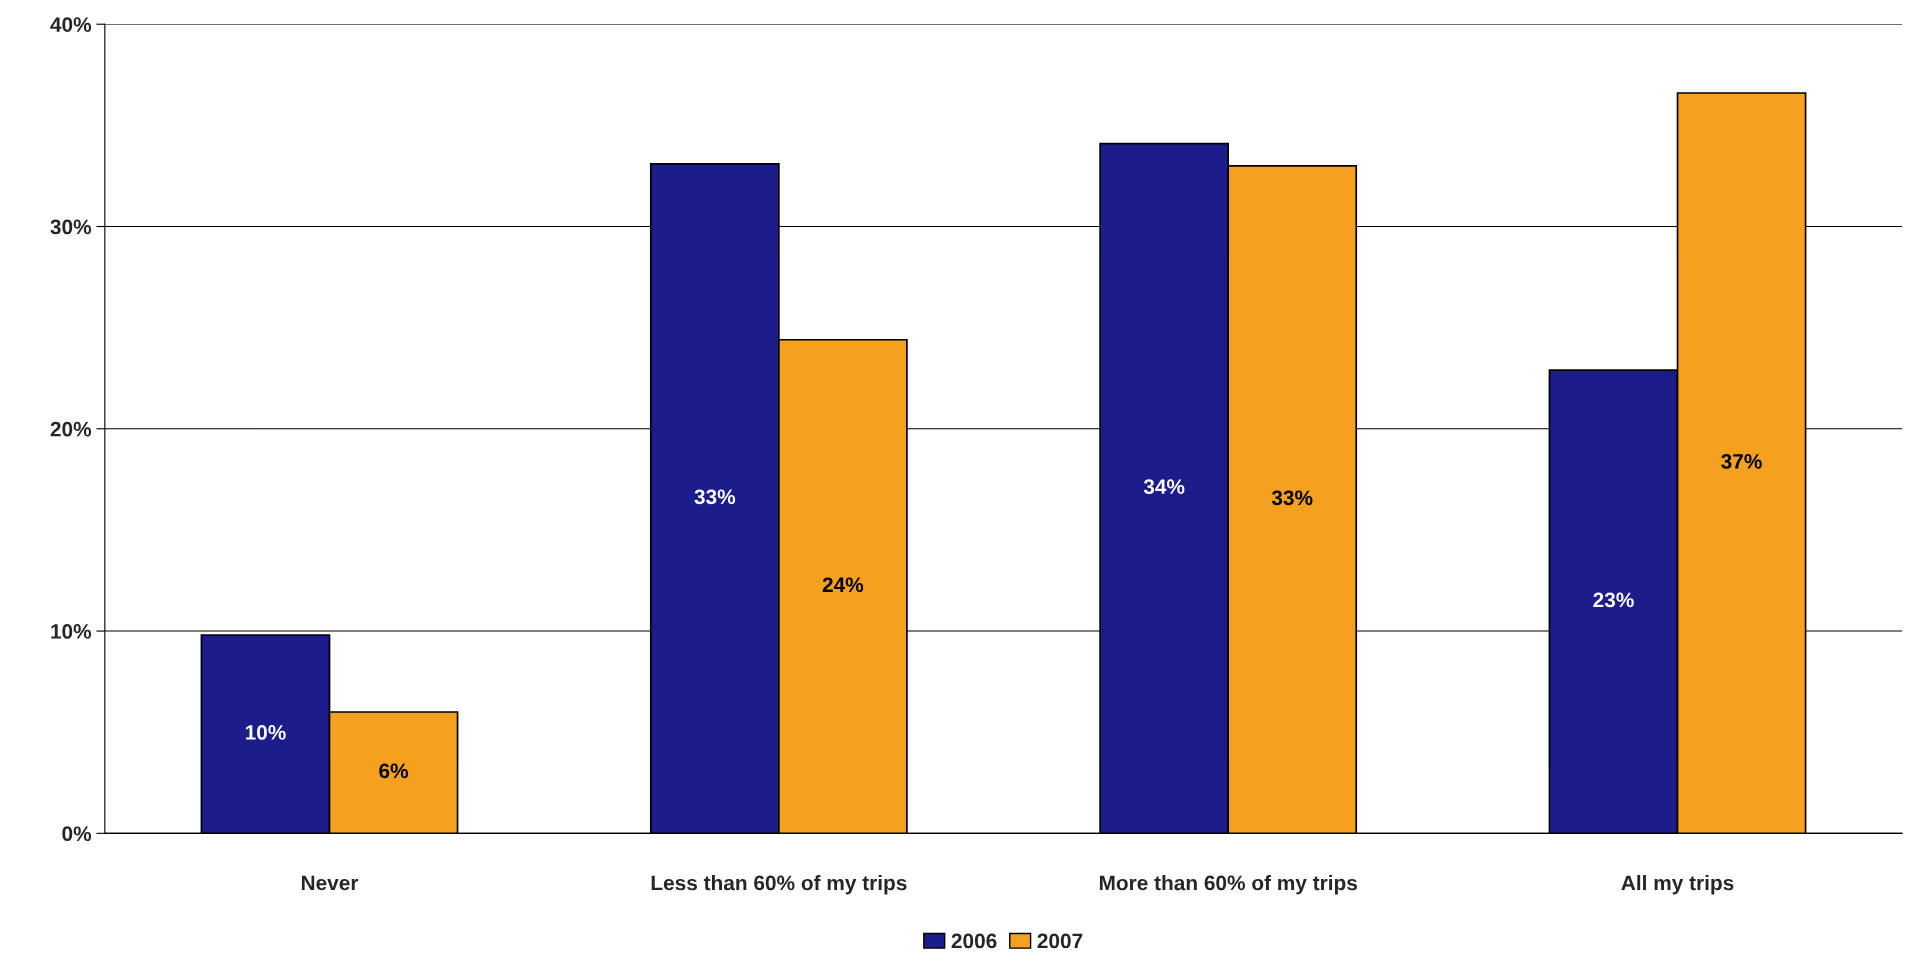 The image size is (1906, 969). I want to click on x-tick-label: More than 60% of my trips, so click(1228, 885).